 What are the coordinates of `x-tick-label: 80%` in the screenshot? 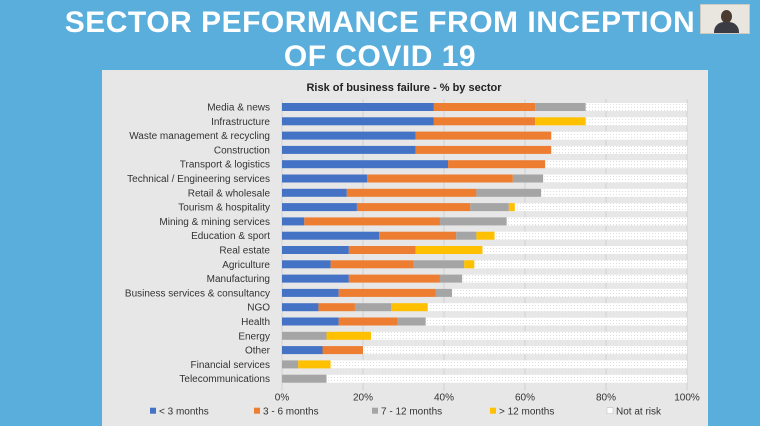 It's located at (606, 398).